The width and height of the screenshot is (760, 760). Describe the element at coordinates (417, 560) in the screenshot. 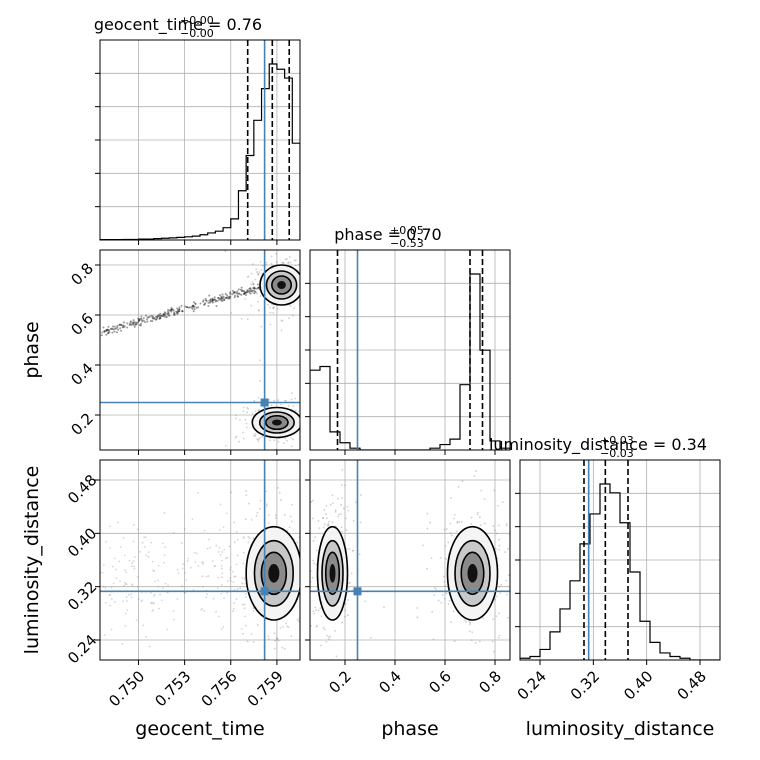

I see `panel-content` at that location.